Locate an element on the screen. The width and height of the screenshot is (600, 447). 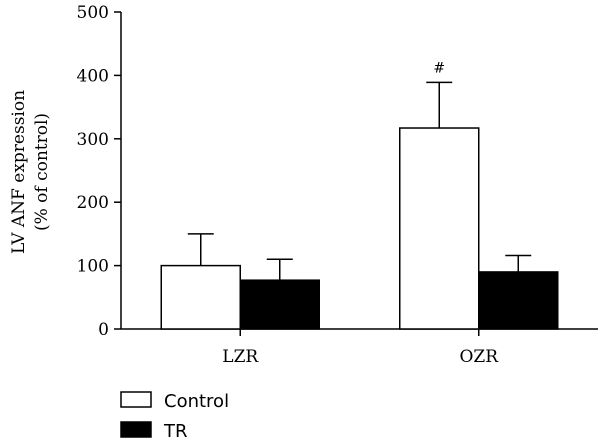
legend: Control TR is located at coordinates (174, 416).